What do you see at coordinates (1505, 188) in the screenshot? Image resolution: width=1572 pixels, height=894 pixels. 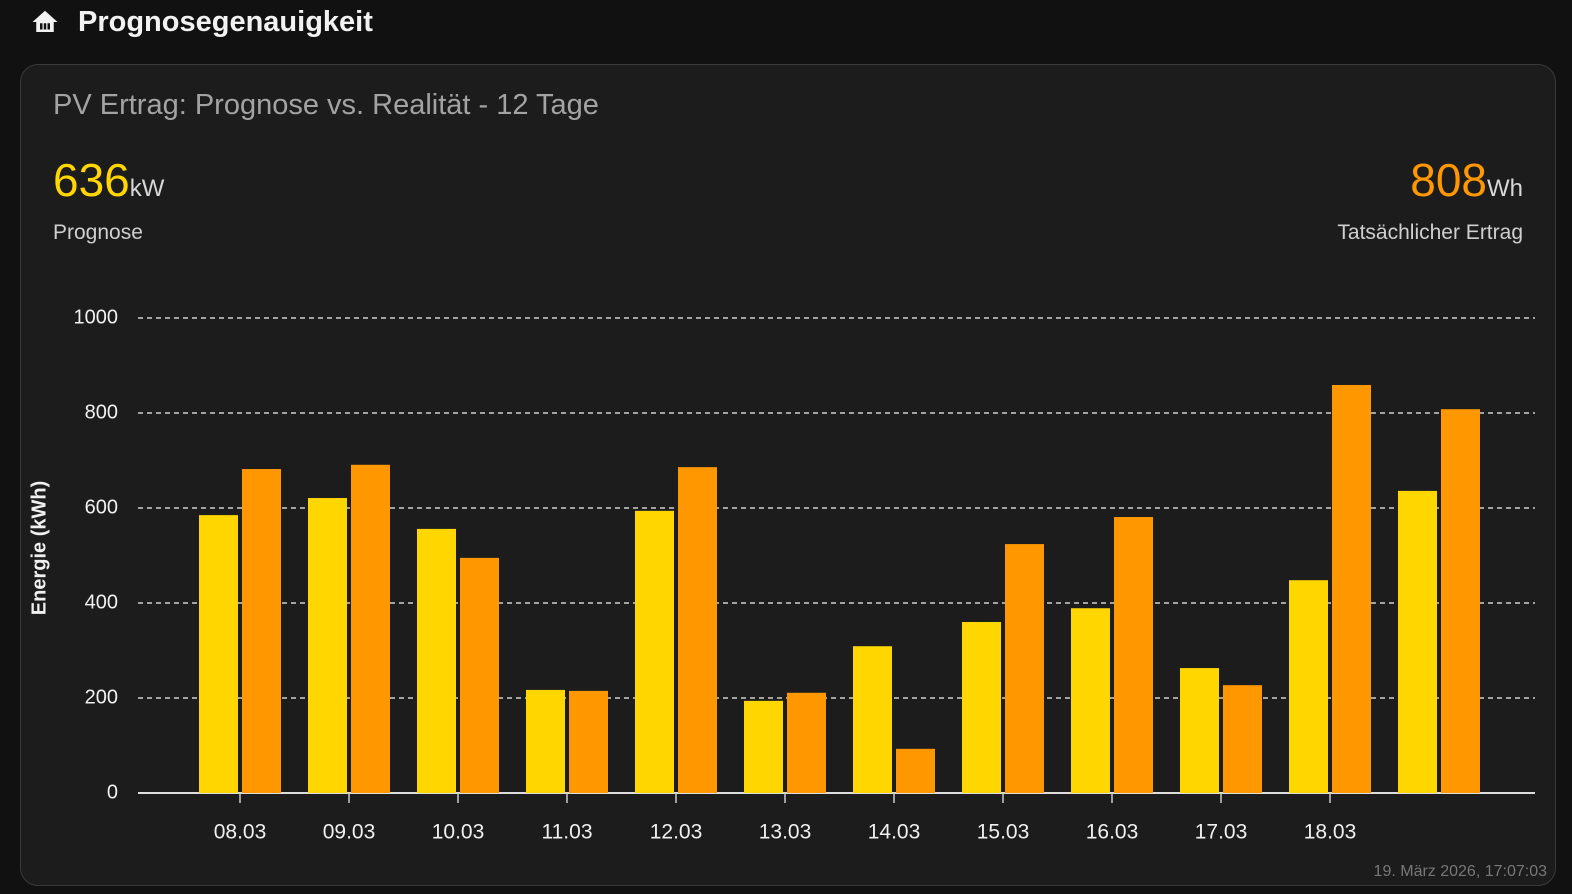 I see `stat-unit: Wh` at bounding box center [1505, 188].